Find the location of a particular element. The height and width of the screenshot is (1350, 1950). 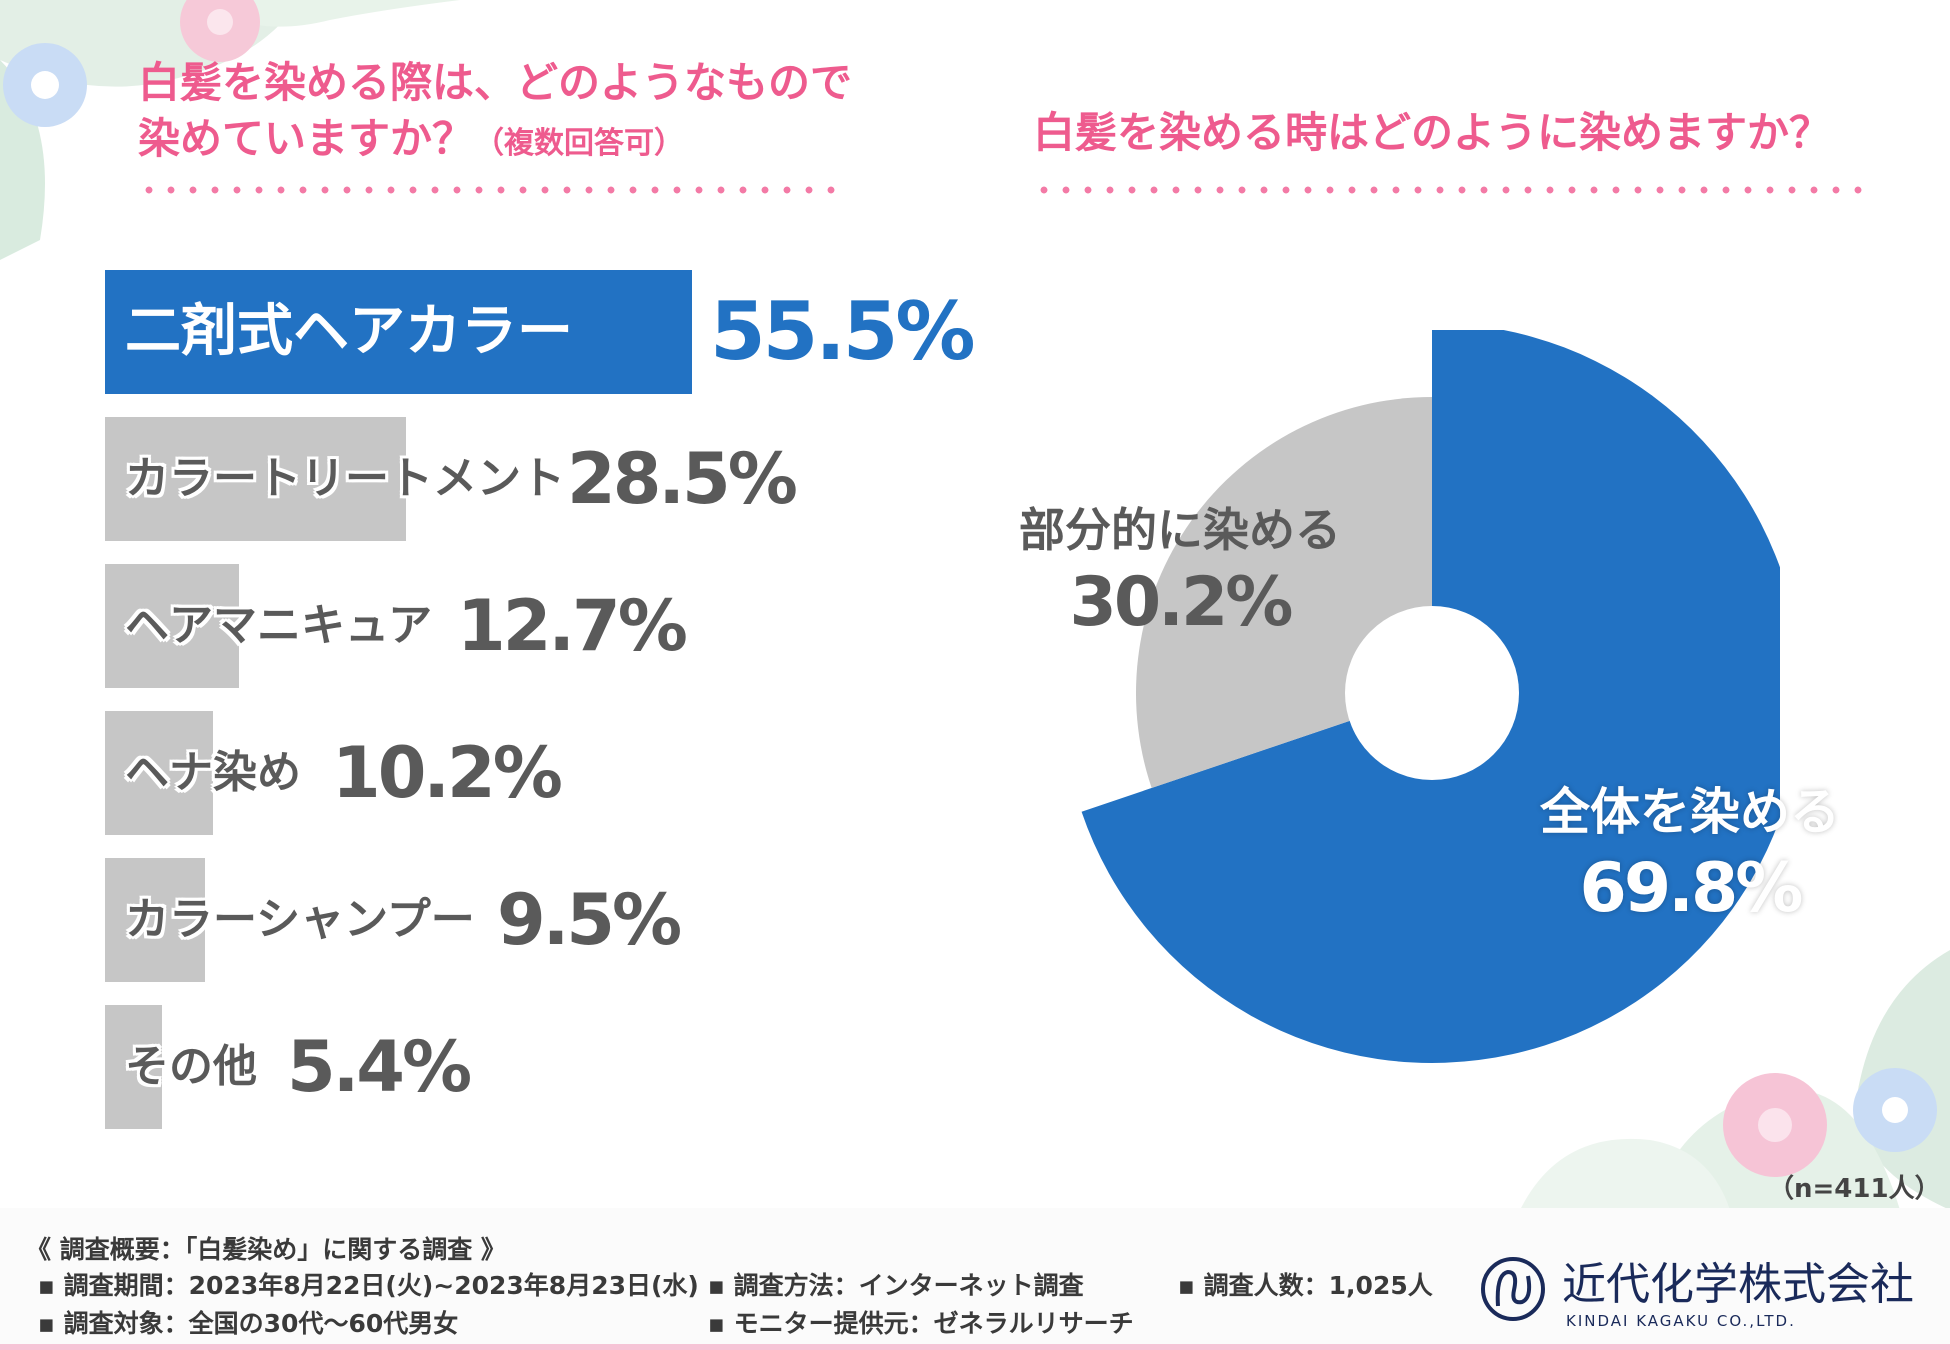

bar-chart-title-divider is located at coordinates (493, 190).